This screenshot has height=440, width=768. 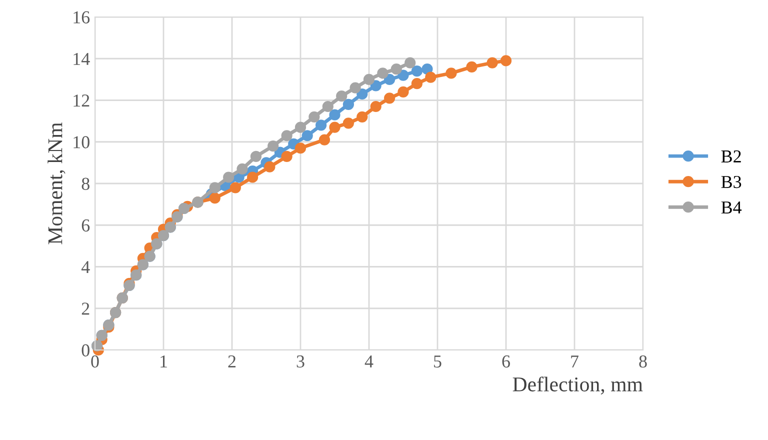 I want to click on y-tick-label: 8, so click(x=86, y=184).